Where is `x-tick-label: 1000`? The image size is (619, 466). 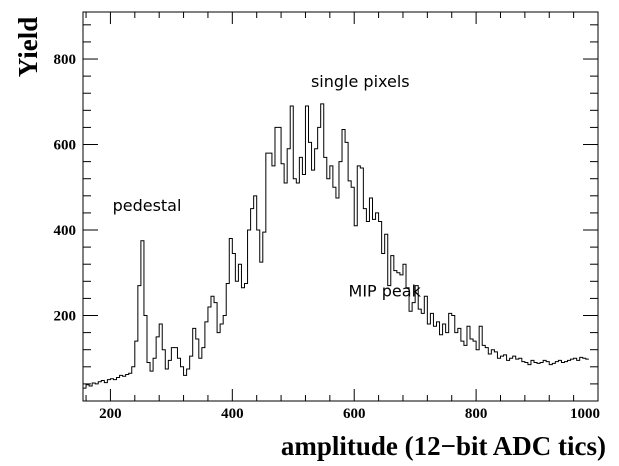
x-tick-label: 1000 is located at coordinates (585, 414).